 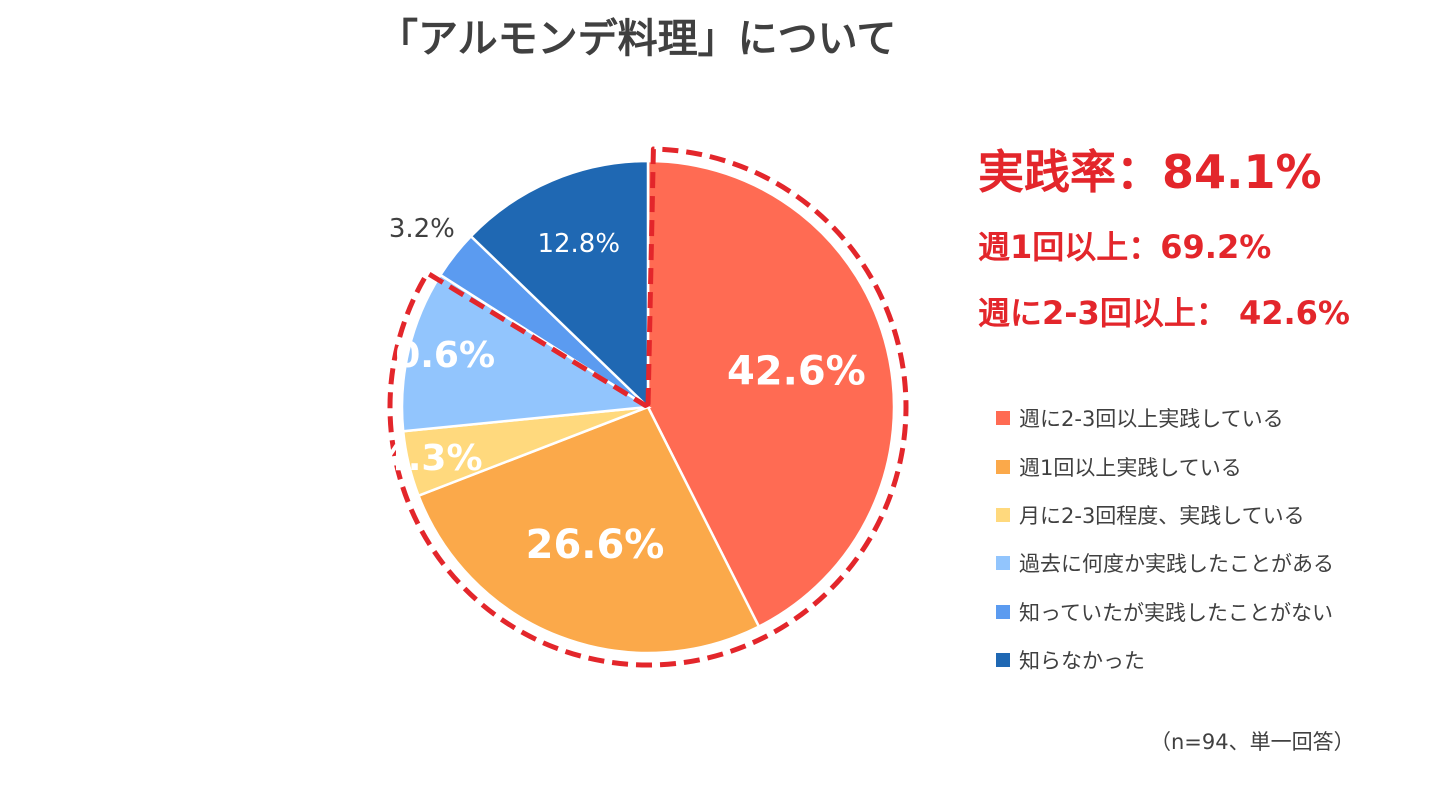 What do you see at coordinates (433, 458) in the screenshot?
I see `slice-value-label: 4.3%` at bounding box center [433, 458].